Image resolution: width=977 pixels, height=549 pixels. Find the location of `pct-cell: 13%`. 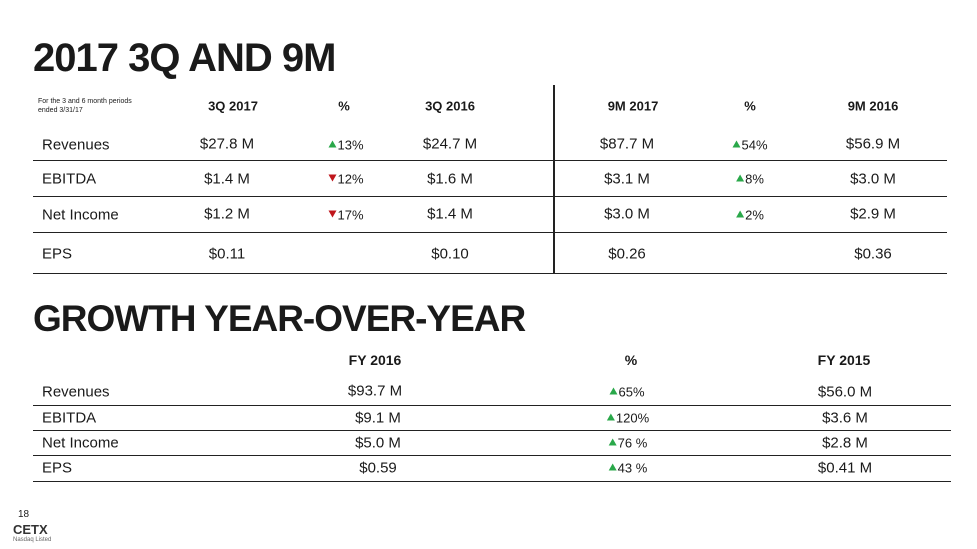

pct-cell: 13% is located at coordinates (346, 145).